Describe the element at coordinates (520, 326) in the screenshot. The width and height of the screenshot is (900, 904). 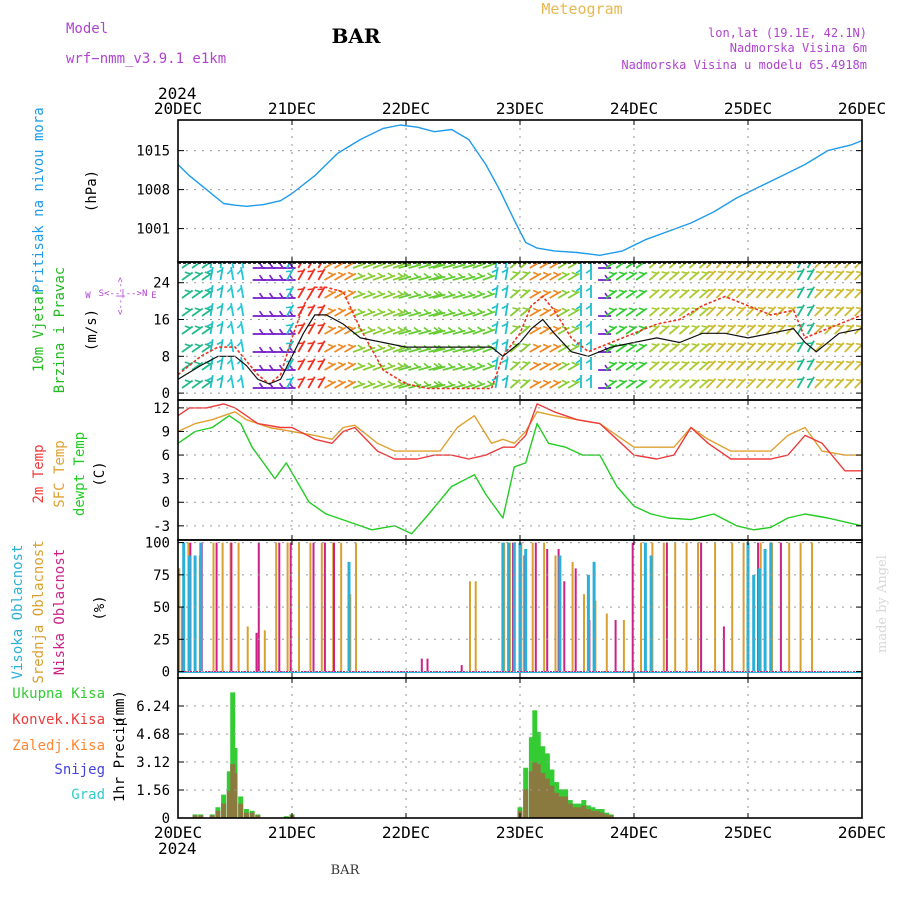
I see `wind-barbs` at that location.